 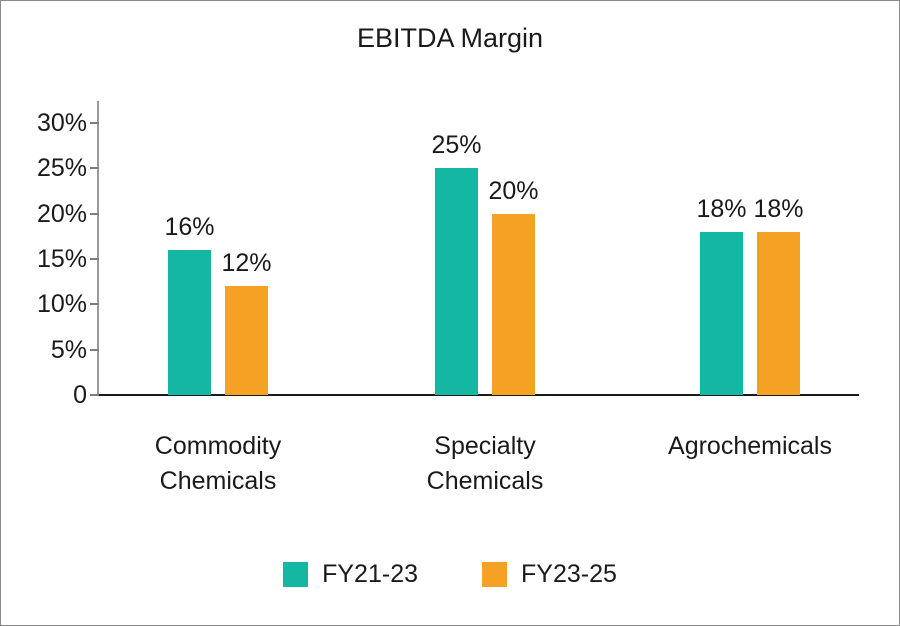 What do you see at coordinates (450, 574) in the screenshot?
I see `legend: FY21-23 FY23-25` at bounding box center [450, 574].